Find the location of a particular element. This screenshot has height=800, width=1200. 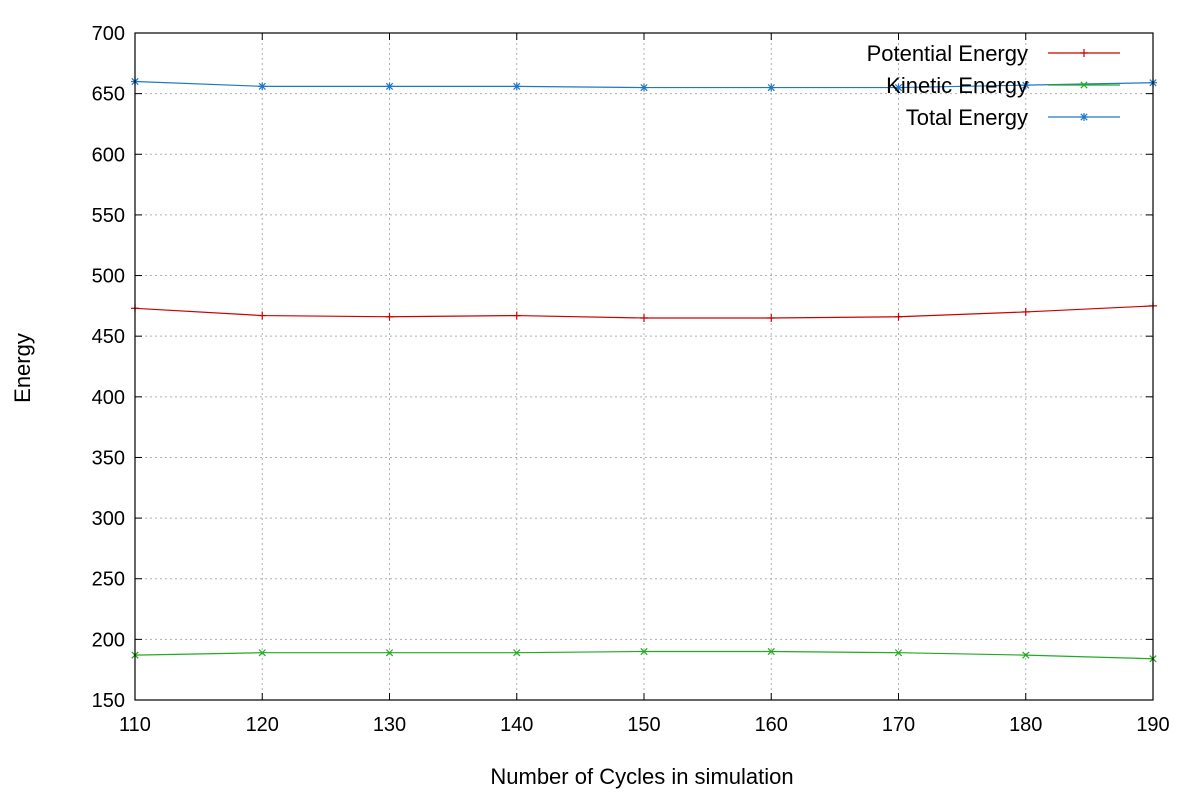

x-tick-label: 170 is located at coordinates (898, 725).